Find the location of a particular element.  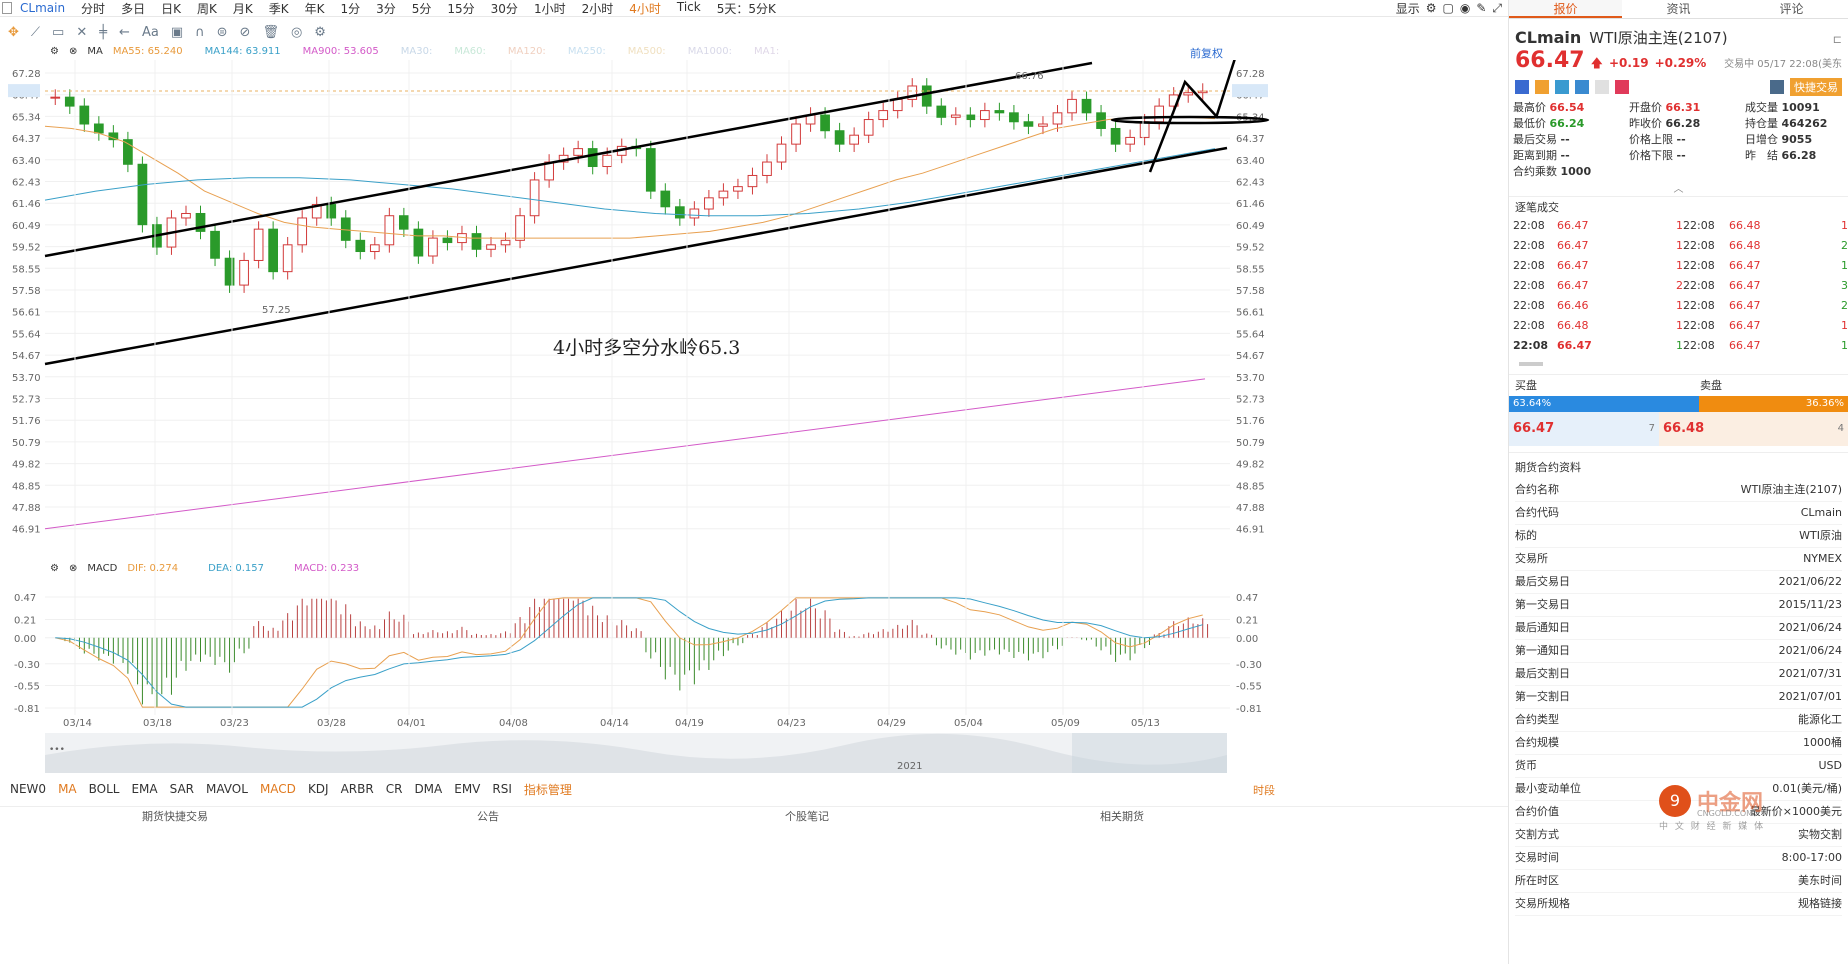

period-tab-16: 5天：5分K is located at coordinates (746, 8).